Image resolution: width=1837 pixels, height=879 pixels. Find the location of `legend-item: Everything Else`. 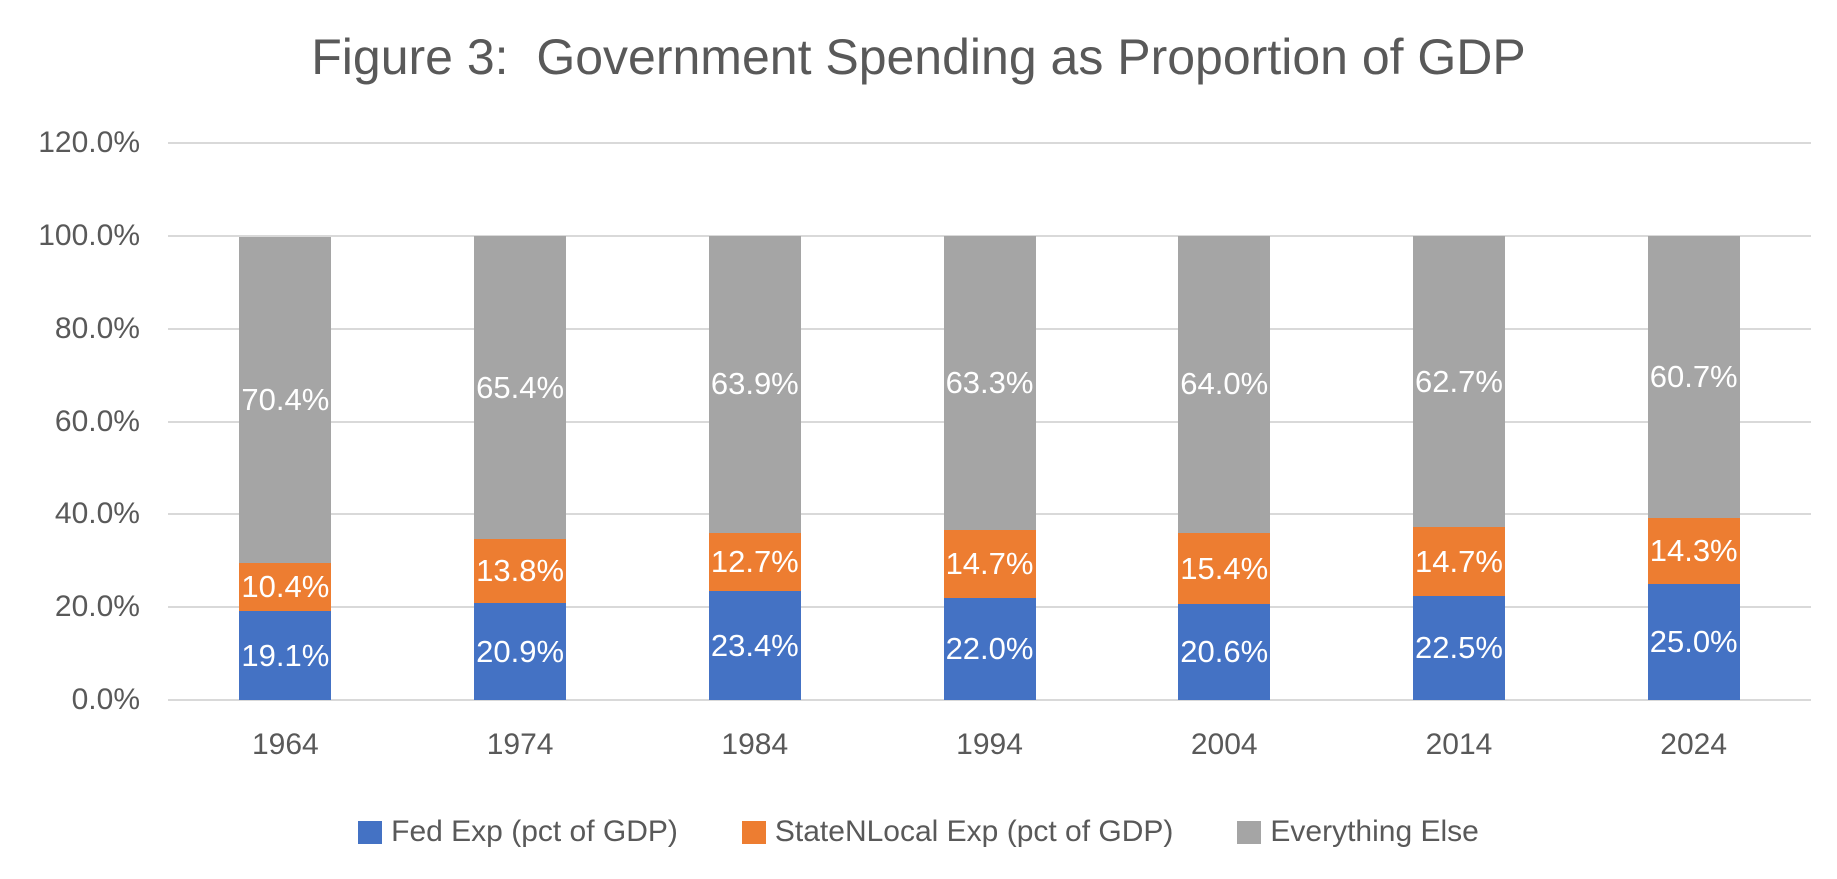

legend-item: Everything Else is located at coordinates (1358, 832).